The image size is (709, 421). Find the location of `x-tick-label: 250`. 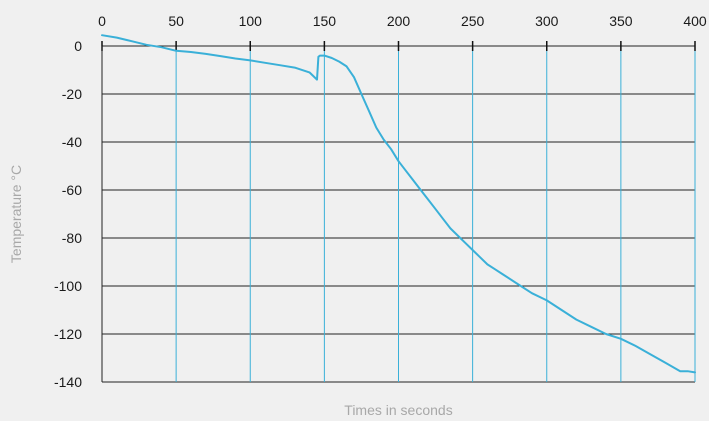

x-tick-label: 250 is located at coordinates (473, 21).